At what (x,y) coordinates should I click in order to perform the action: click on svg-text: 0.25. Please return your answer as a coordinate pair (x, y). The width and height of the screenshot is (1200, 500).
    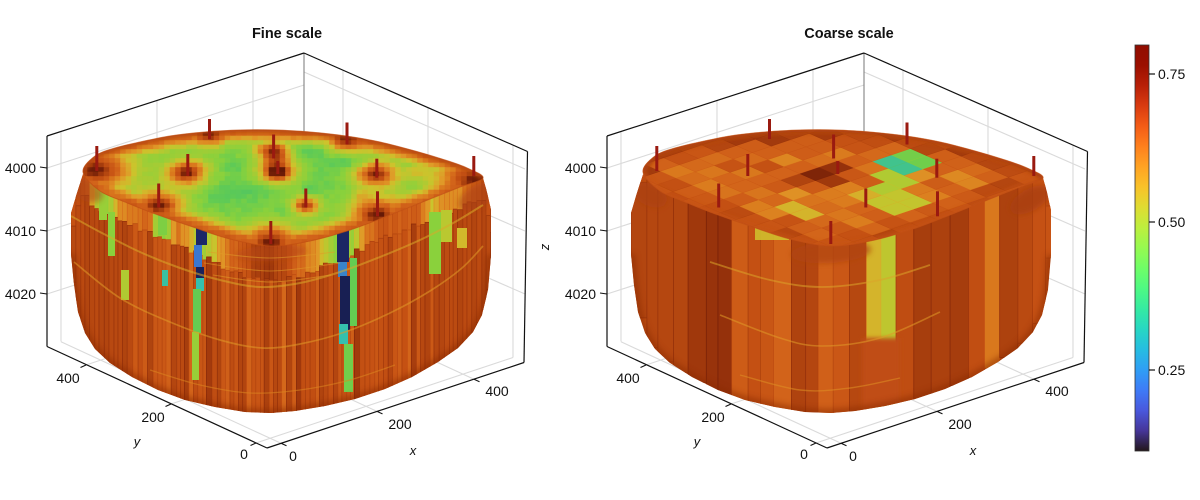
    Looking at the image, I should click on (1171, 370).